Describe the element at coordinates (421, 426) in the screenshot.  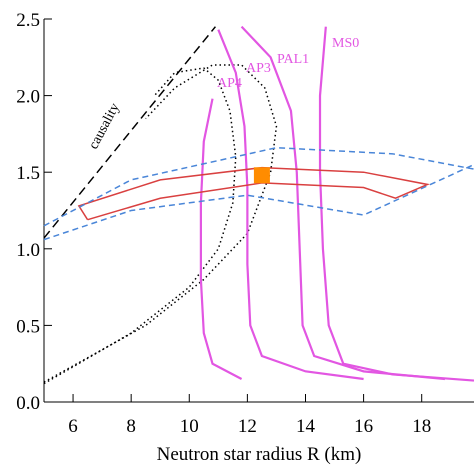
I see `x-tick-label: 18` at that location.